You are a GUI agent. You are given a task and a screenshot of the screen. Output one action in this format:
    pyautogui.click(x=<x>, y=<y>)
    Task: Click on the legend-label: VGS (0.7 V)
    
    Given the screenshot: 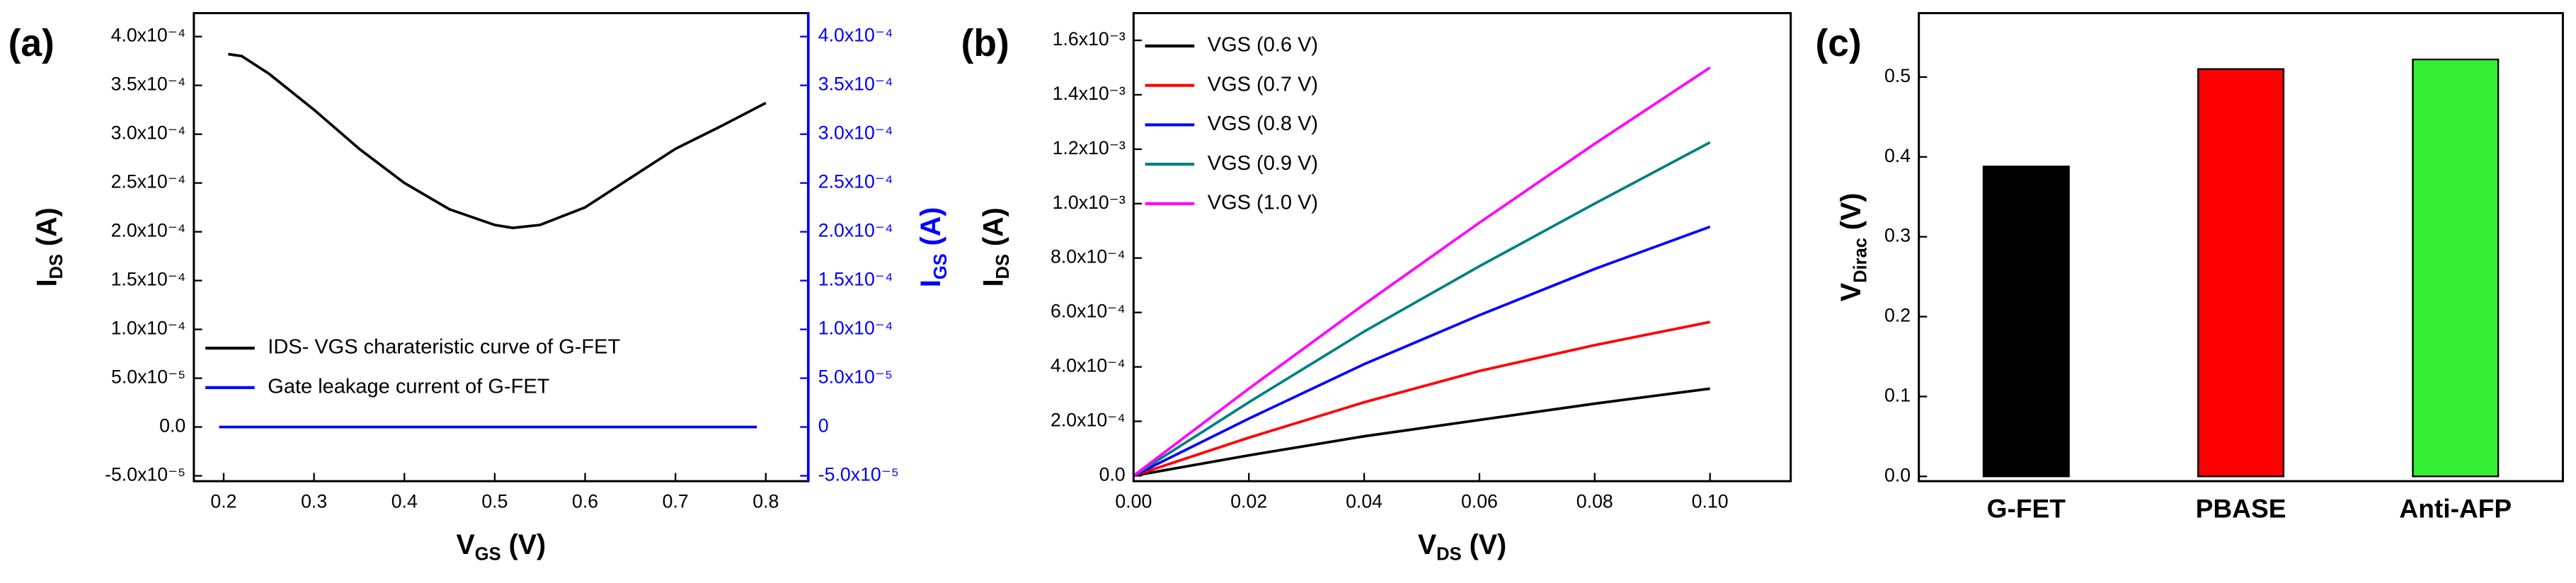 What is the action you would take?
    pyautogui.click(x=1263, y=84)
    